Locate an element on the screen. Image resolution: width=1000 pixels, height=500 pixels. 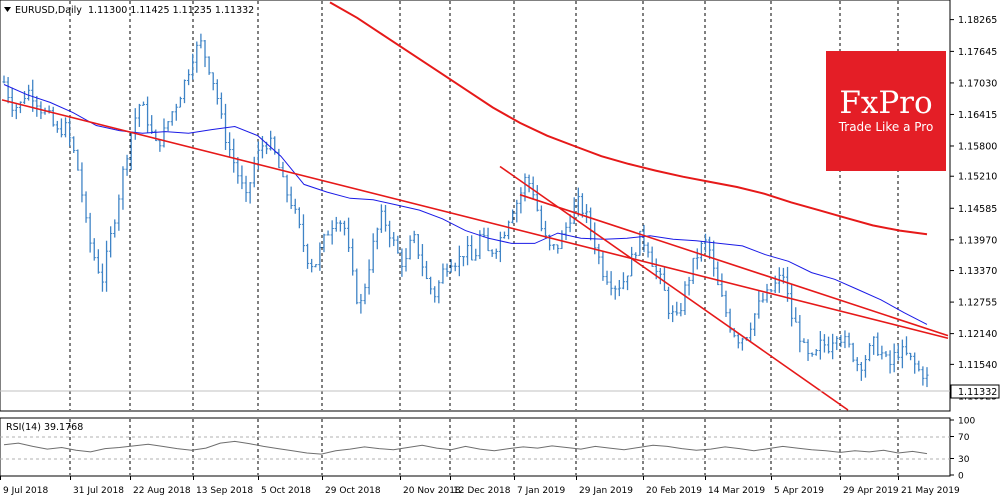
fxpro-logo-background is located at coordinates (886, 111).